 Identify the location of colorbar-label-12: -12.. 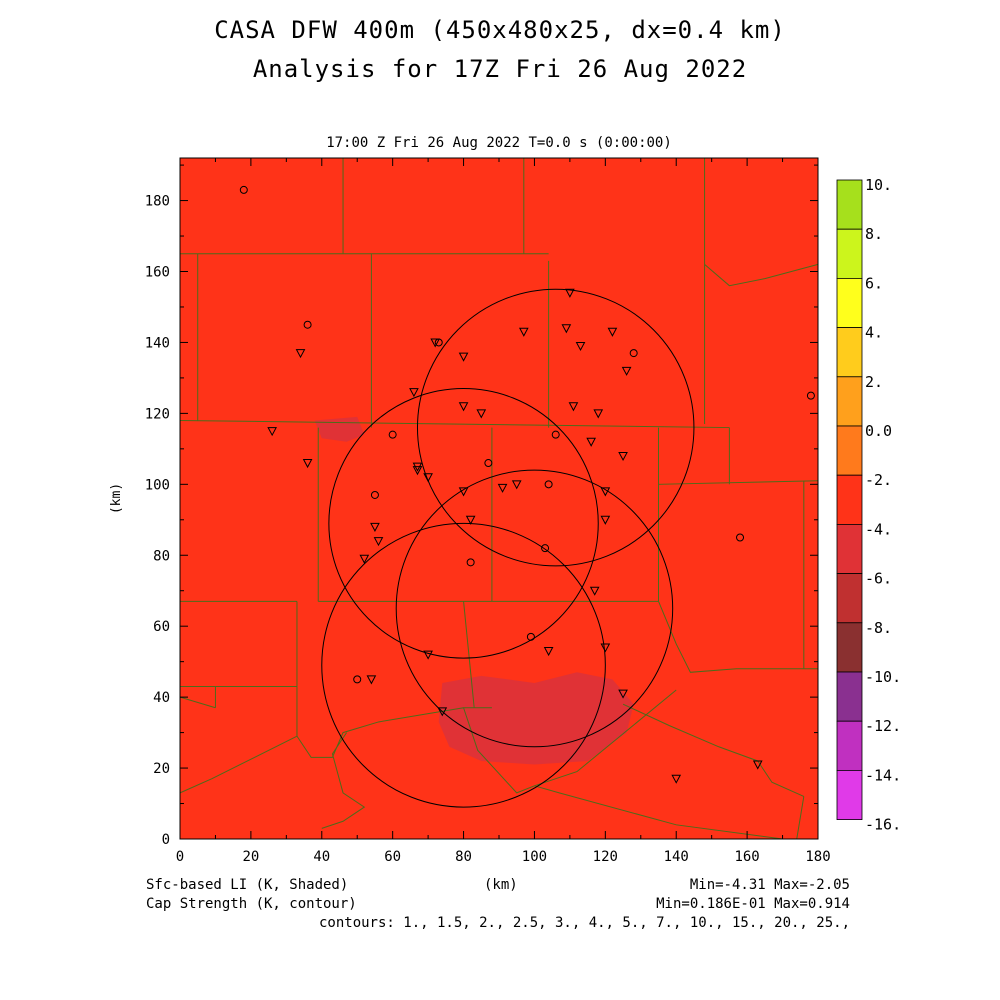
(883, 726).